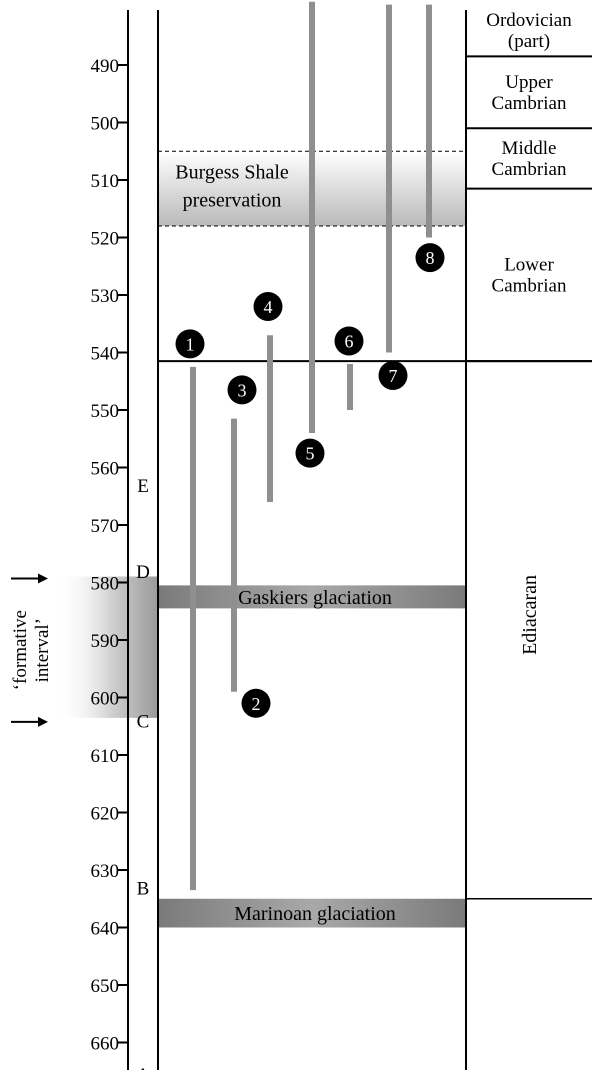  Describe the element at coordinates (105, 584) in the screenshot. I see `axis-tick-label: 580` at that location.